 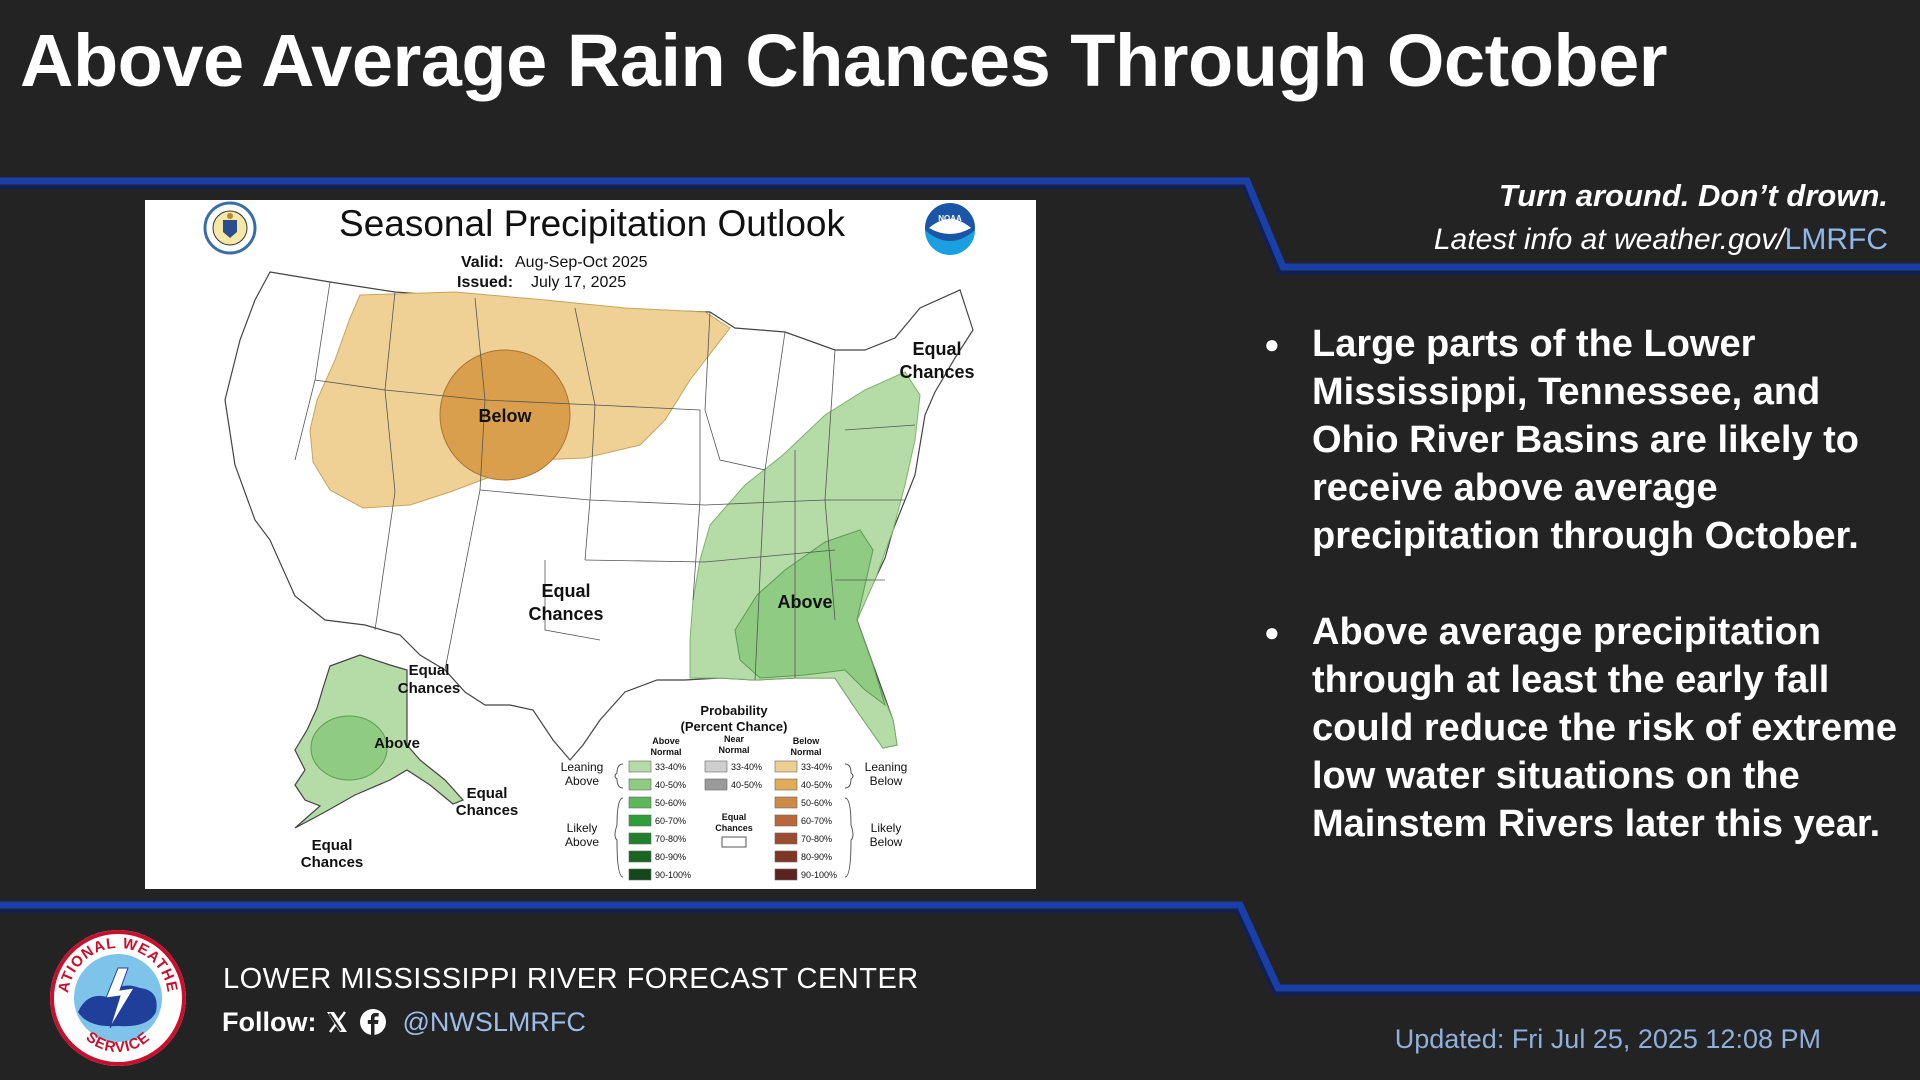 I want to click on org-name: LOWER MISSISSIPPI RIVER FORECAST CENTER, so click(x=571, y=979).